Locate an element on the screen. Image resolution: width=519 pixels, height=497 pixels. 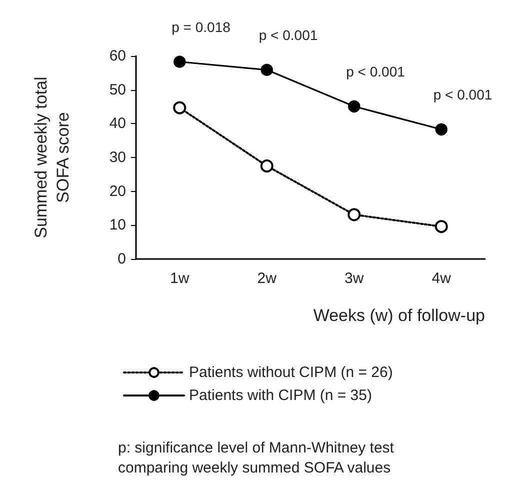
y-tick-label: 0 is located at coordinates (122, 259).